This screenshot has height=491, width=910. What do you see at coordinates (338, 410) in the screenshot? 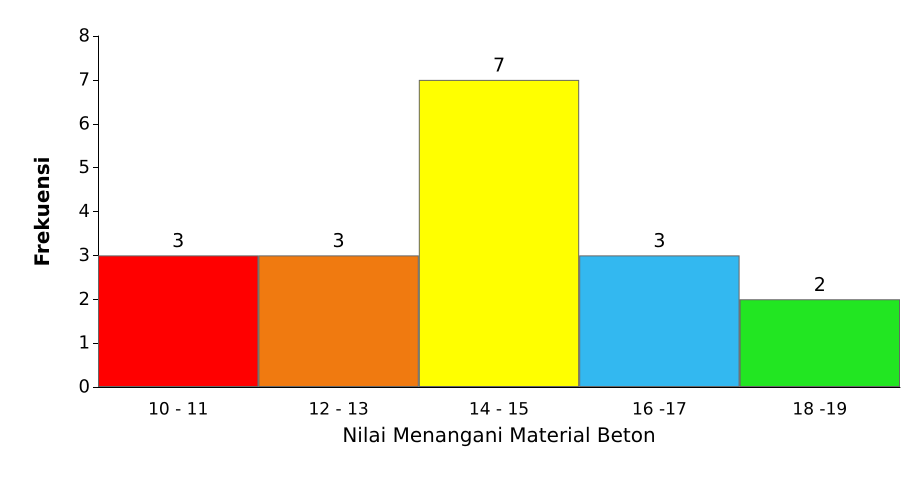
I see `x-tick-label: 12 - 13` at bounding box center [338, 410].